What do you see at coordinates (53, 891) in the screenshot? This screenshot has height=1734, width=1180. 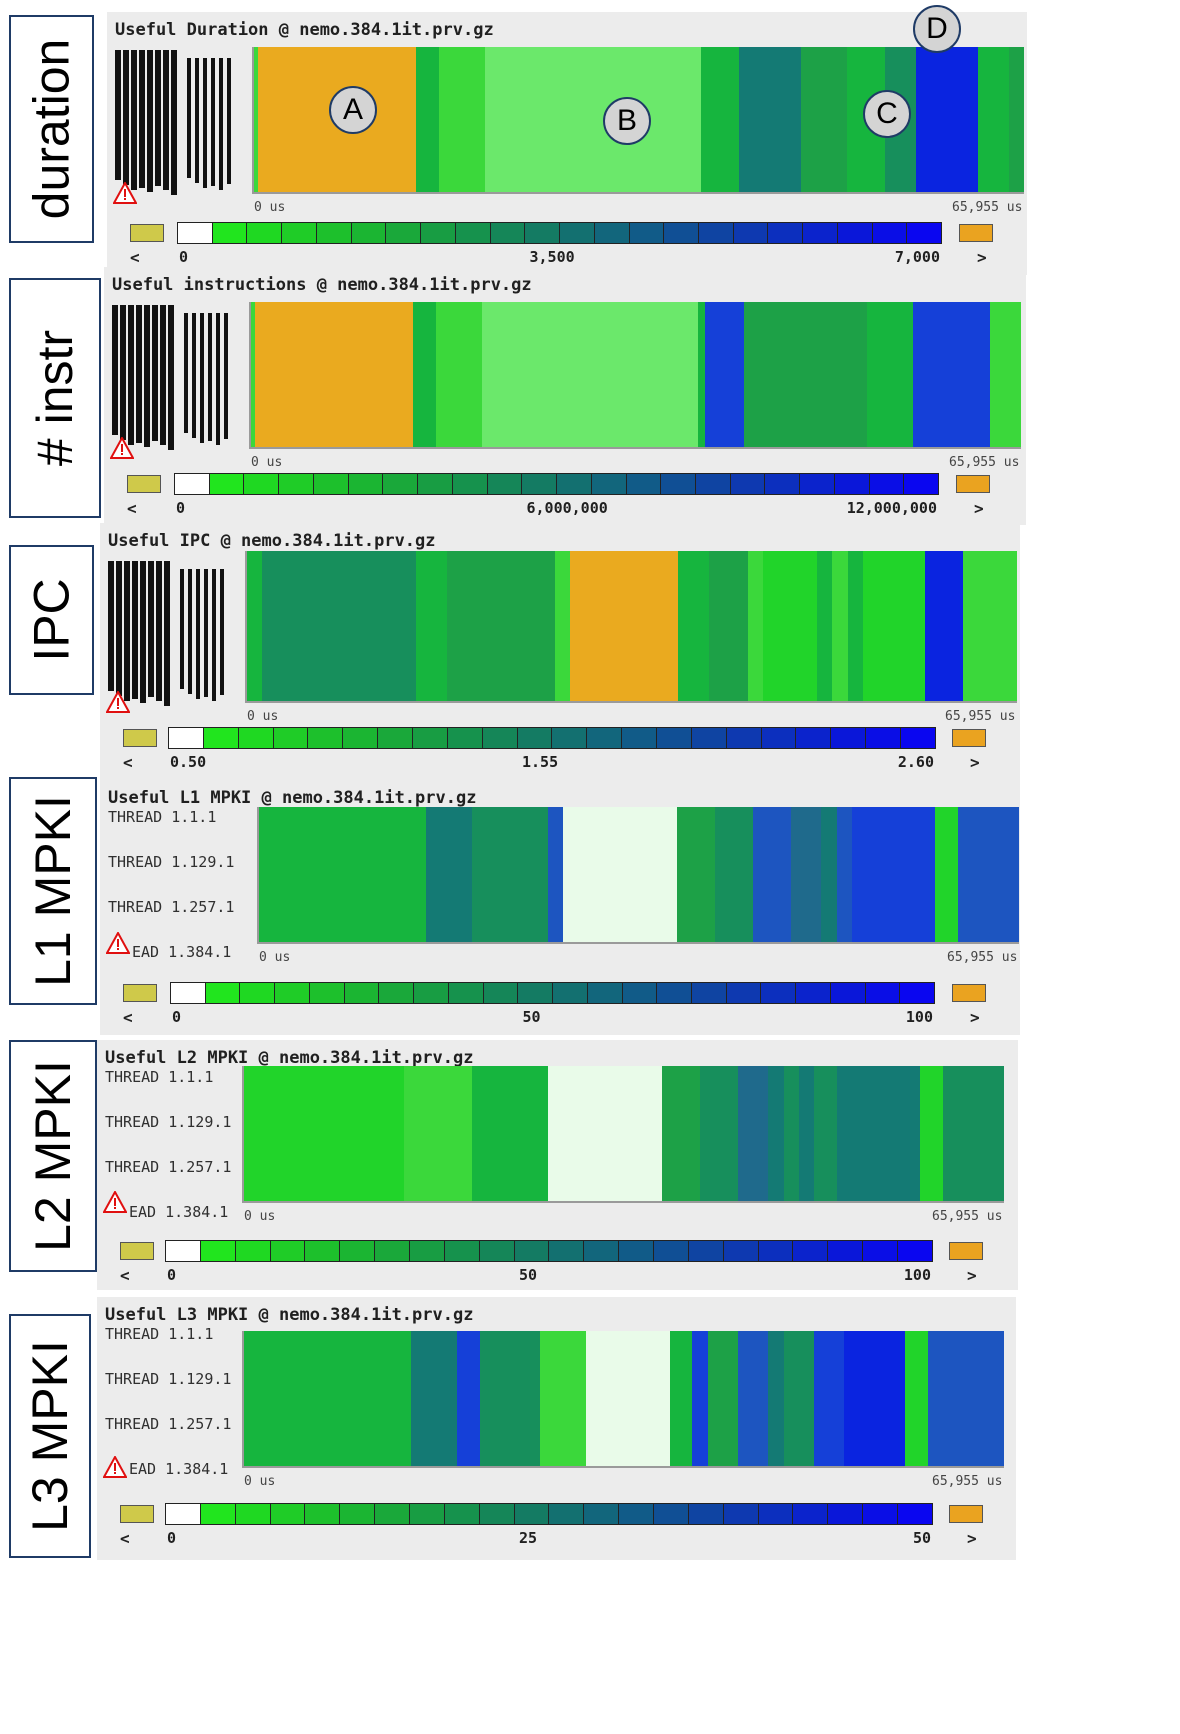 I see `side-label-text: L1 MPKI` at bounding box center [53, 891].